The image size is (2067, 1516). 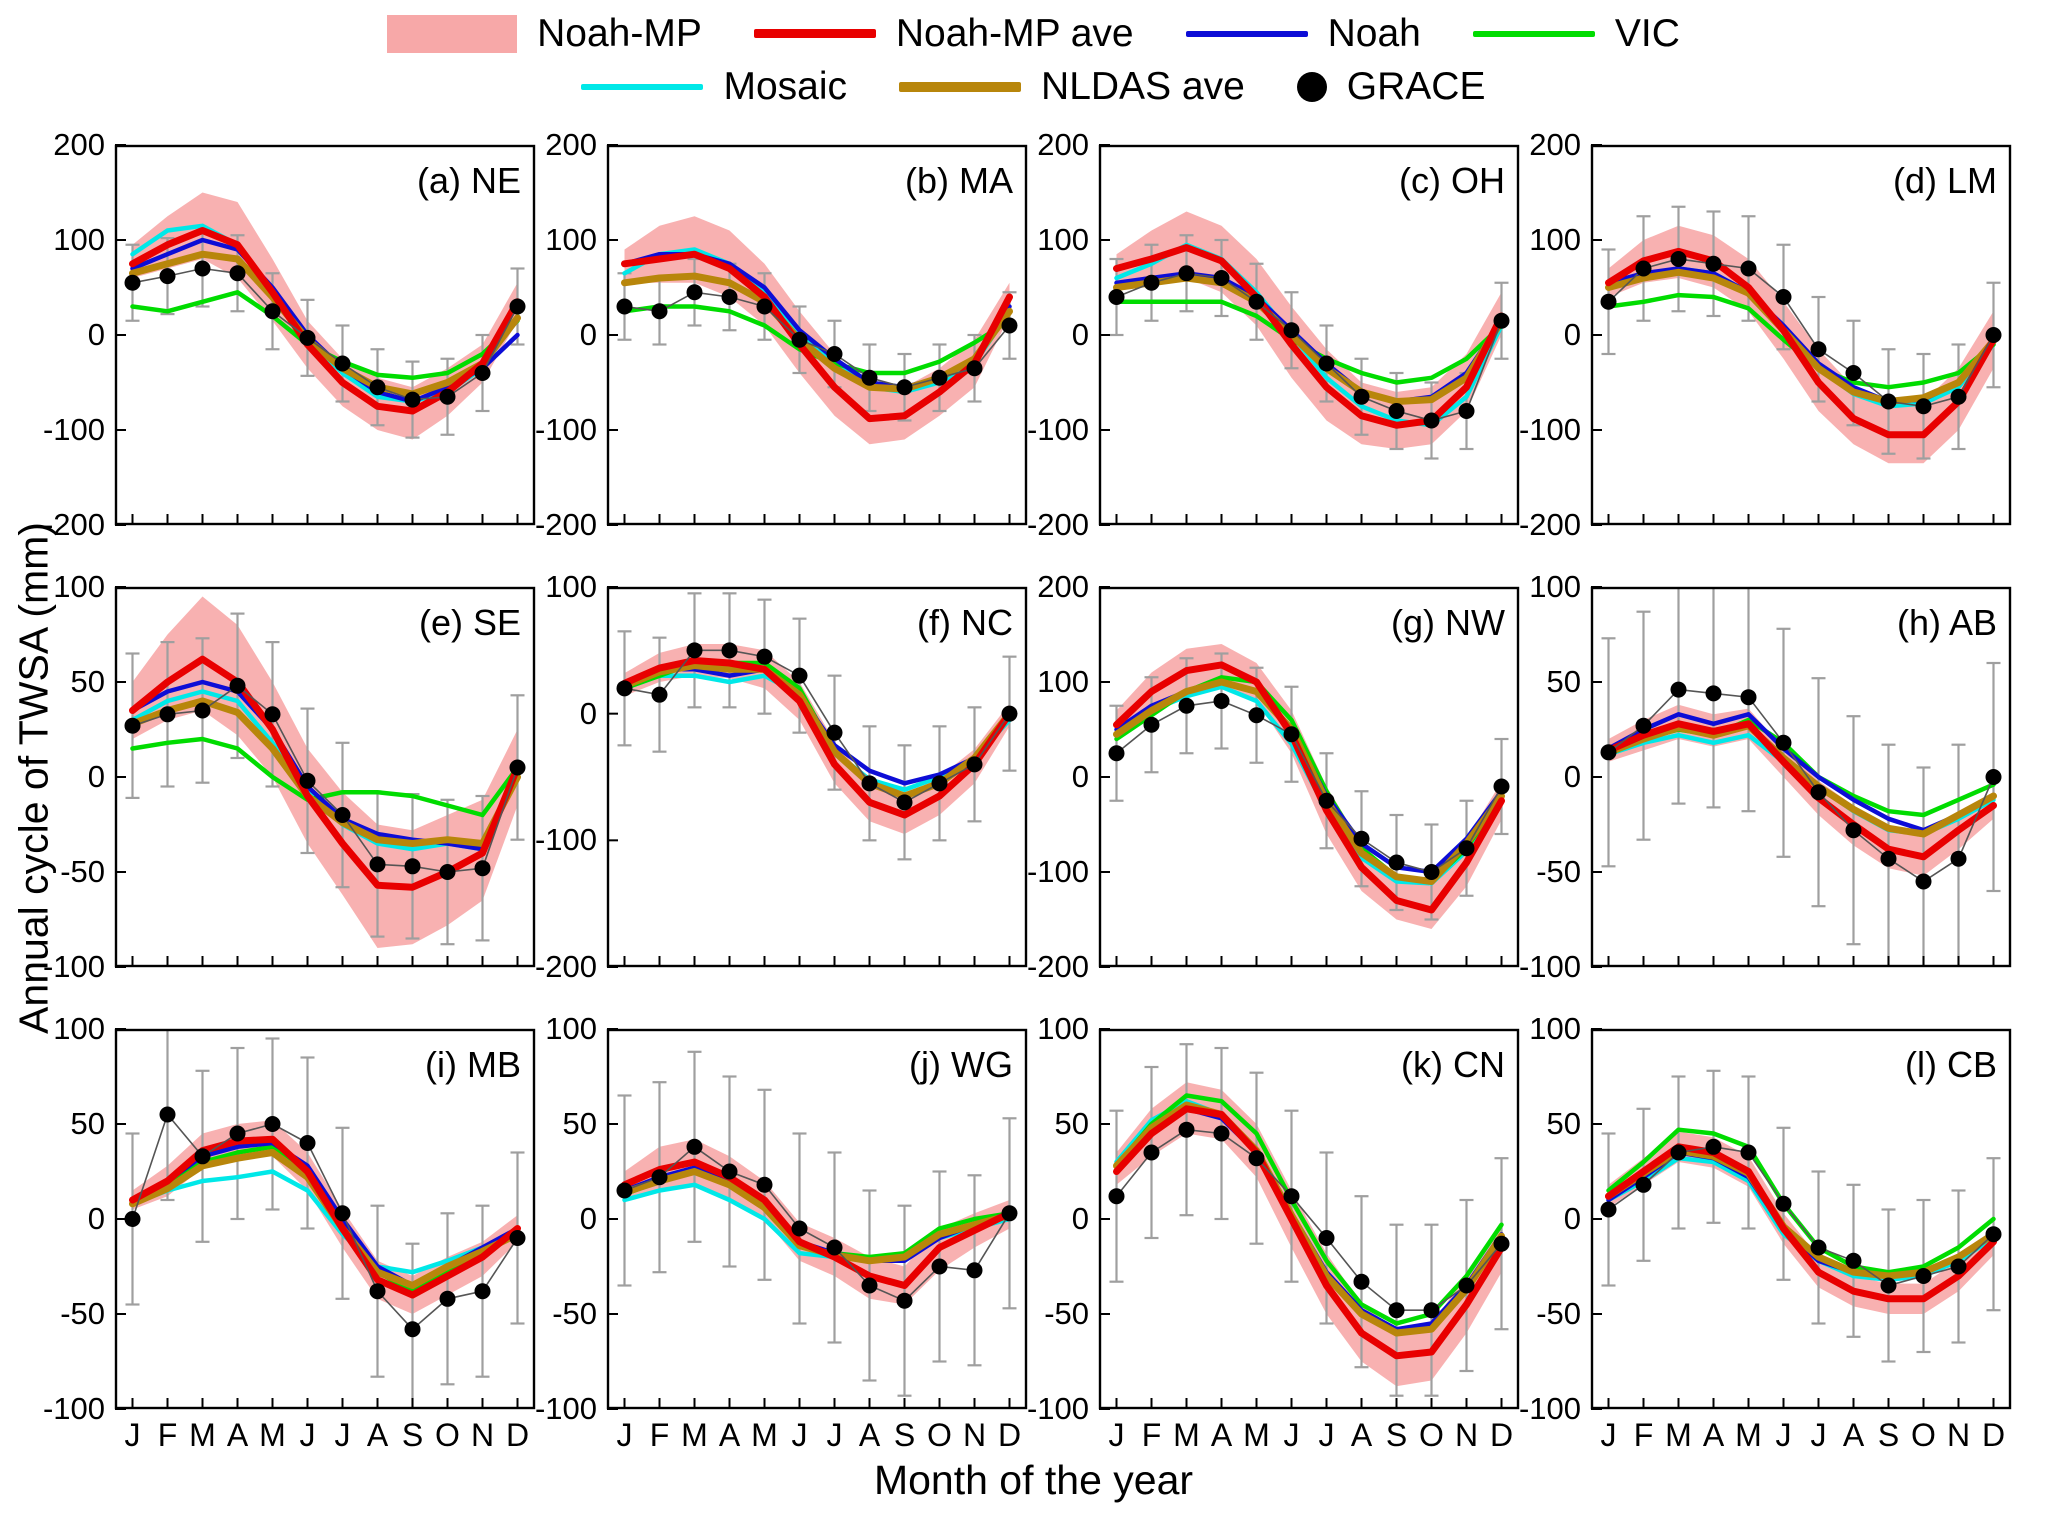 I want to click on month-tick-label: F, so click(x=659, y=1435).